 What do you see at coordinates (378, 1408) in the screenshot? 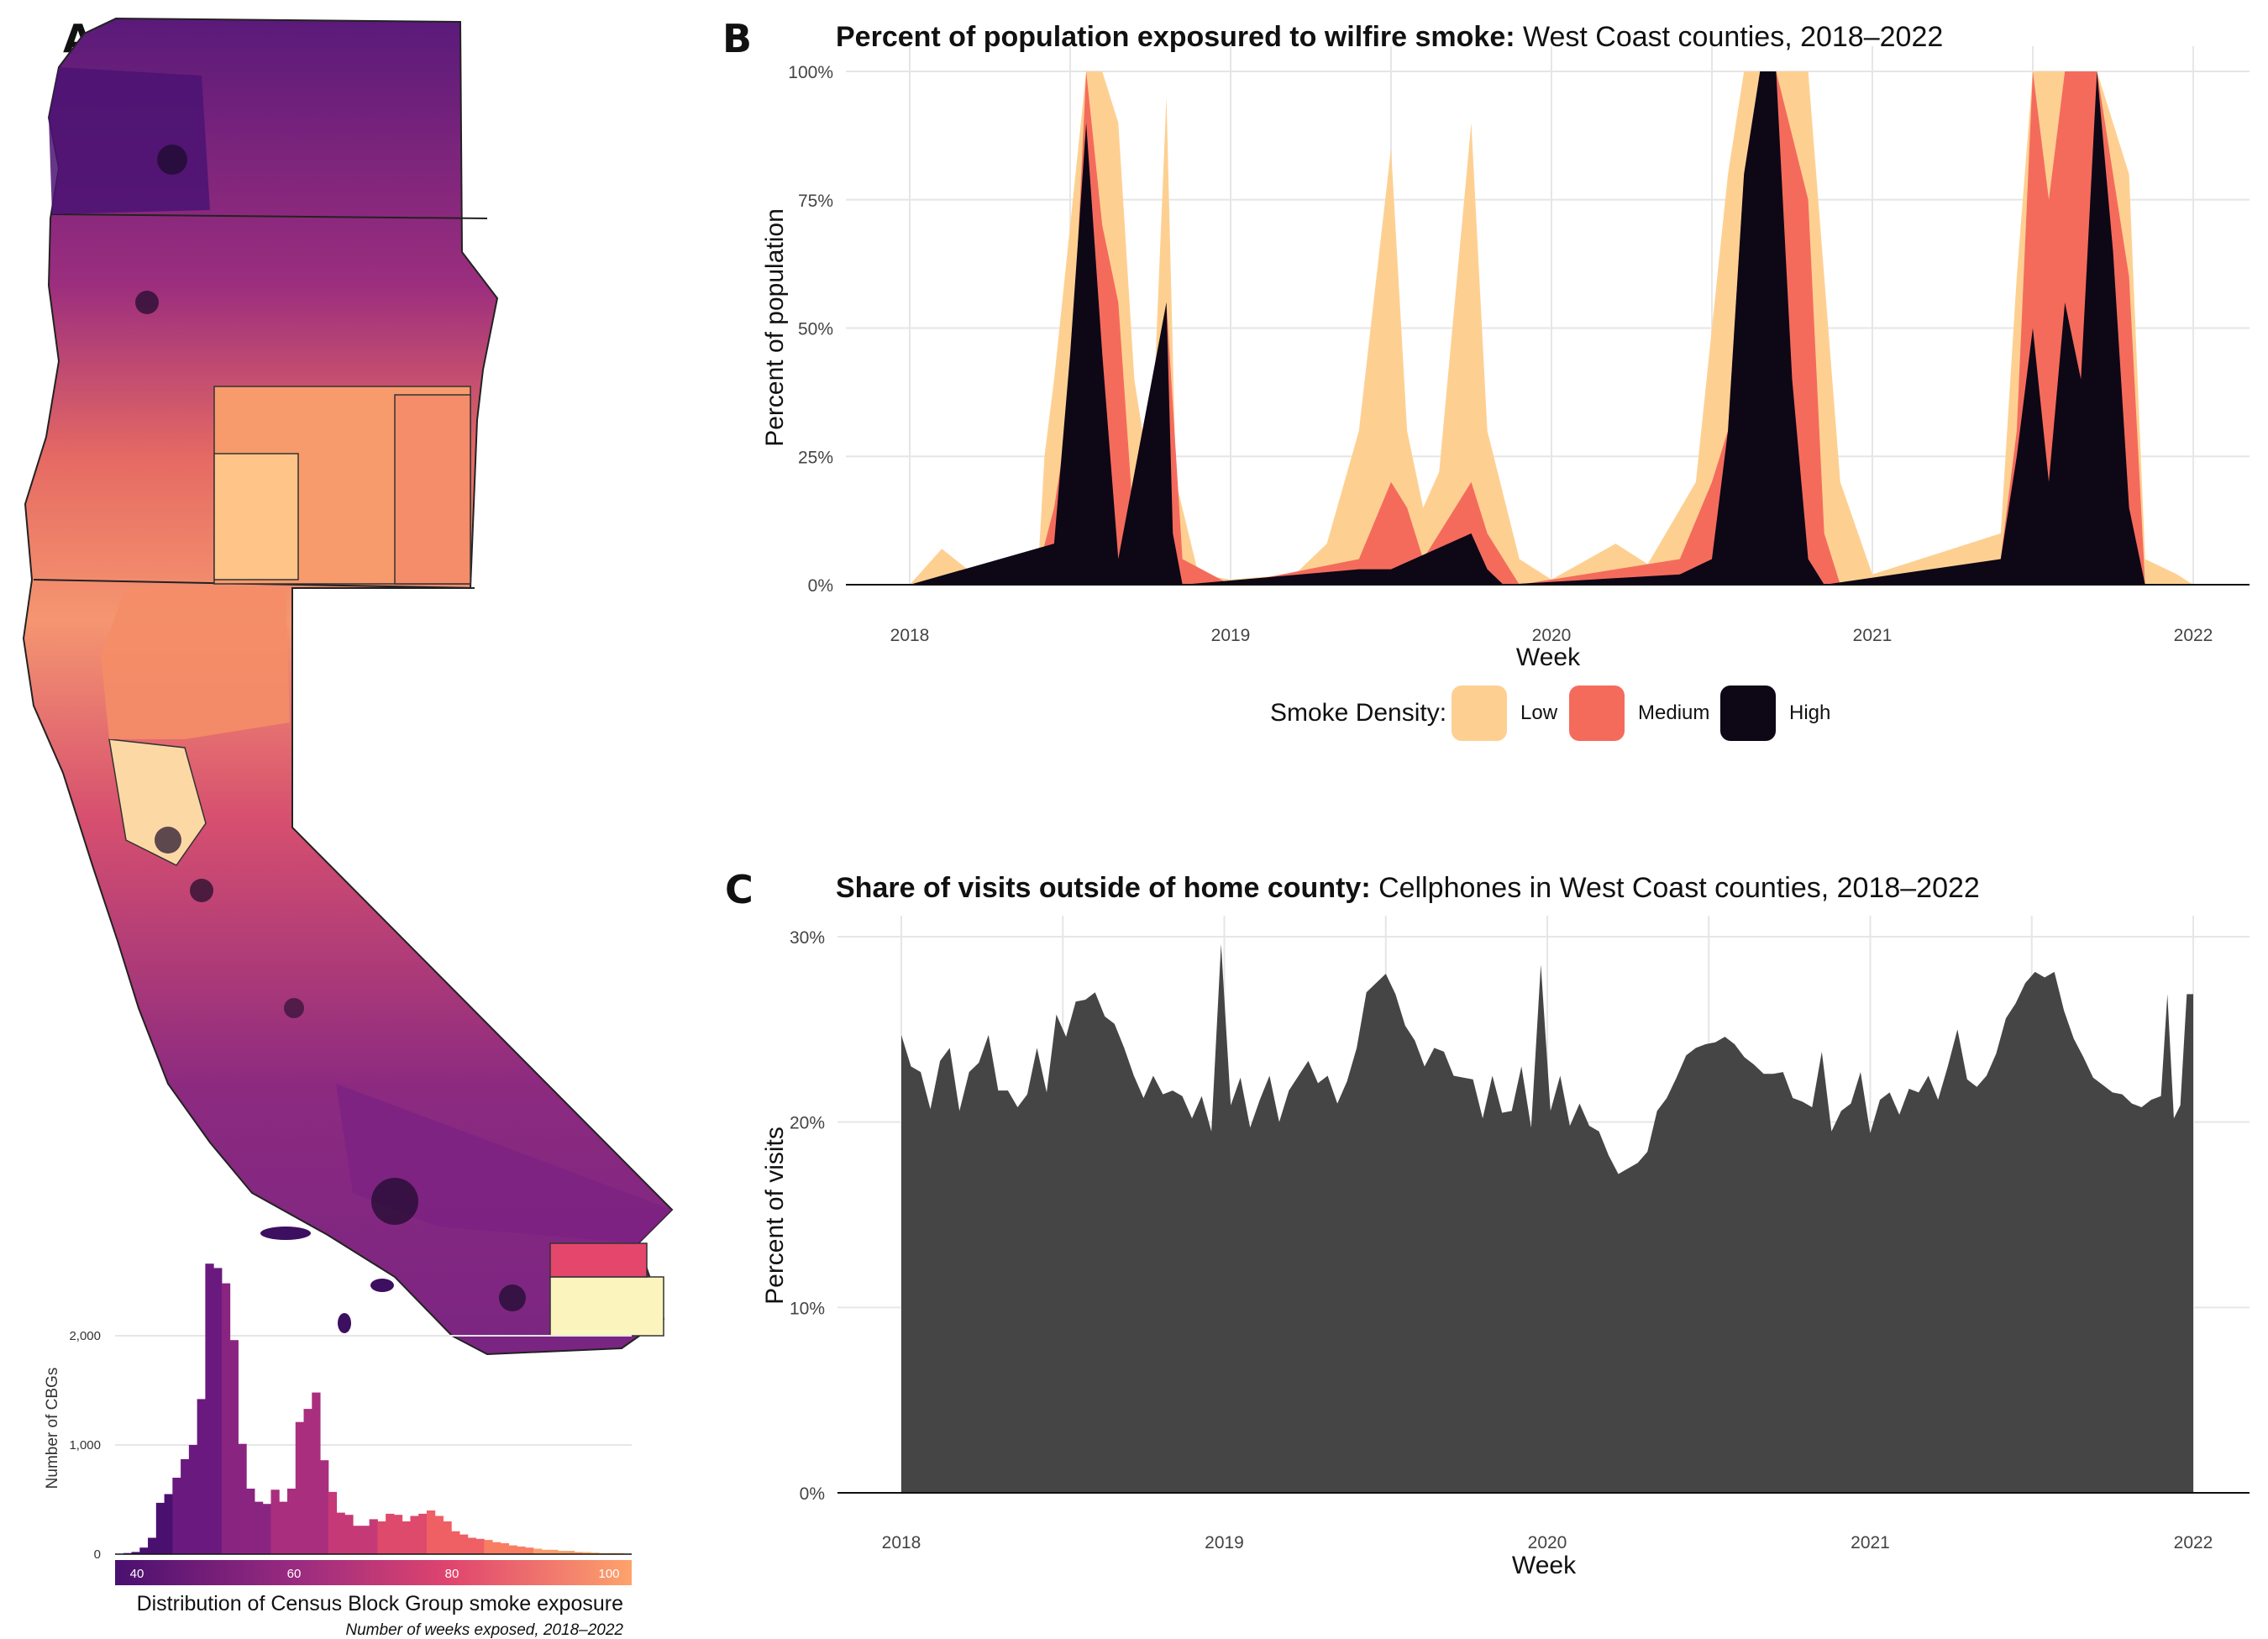
I see `hist-bars` at bounding box center [378, 1408].